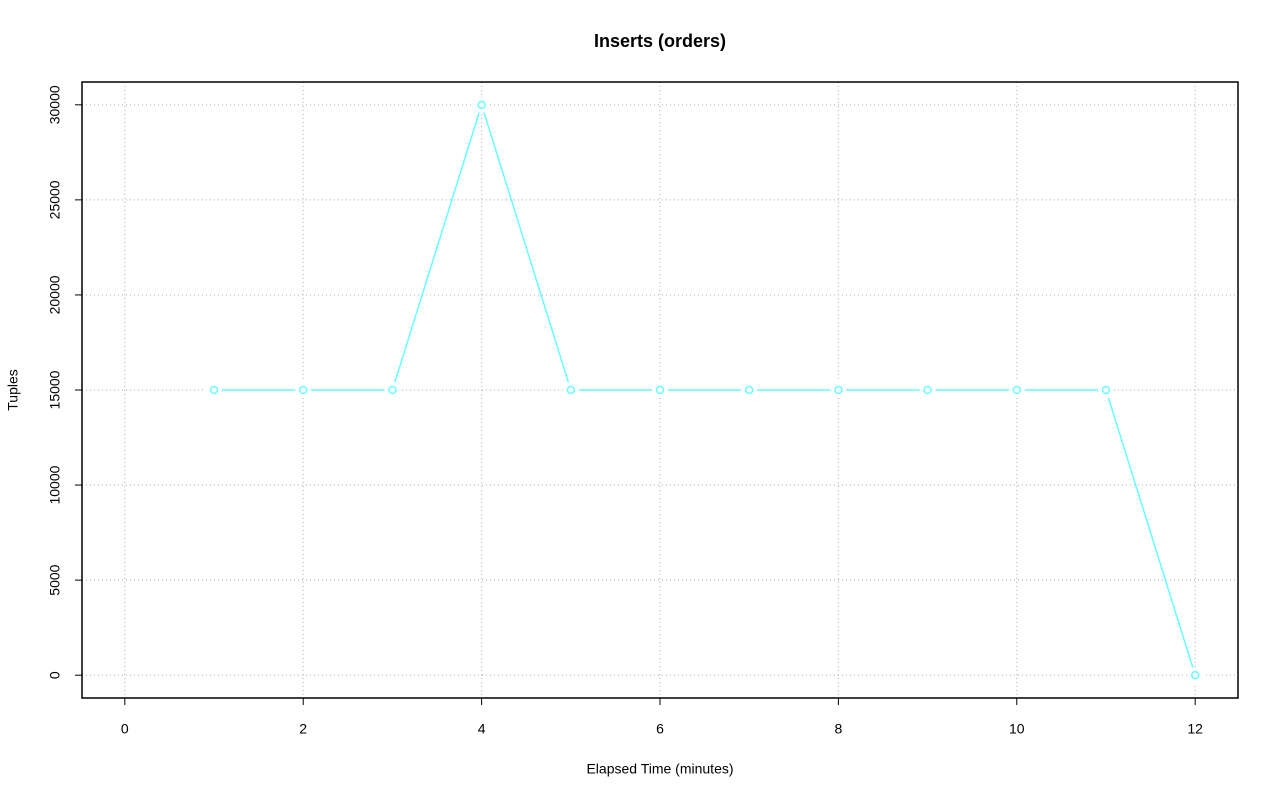 The width and height of the screenshot is (1280, 801). I want to click on y-tick-label: 25000, so click(55, 199).